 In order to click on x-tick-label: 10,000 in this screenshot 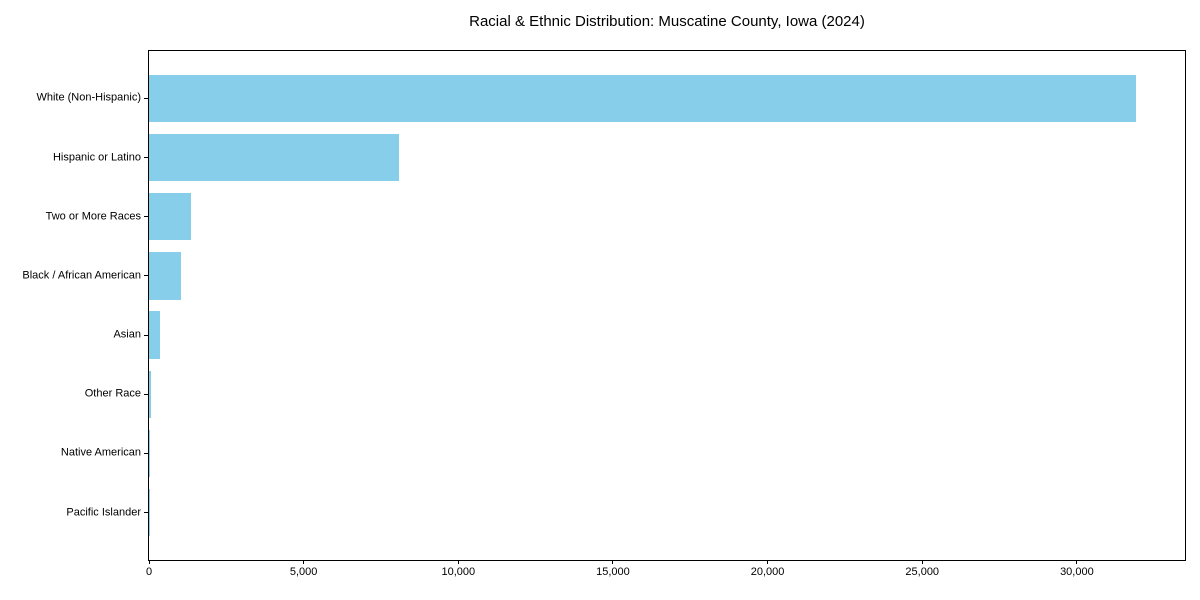, I will do `click(458, 572)`.